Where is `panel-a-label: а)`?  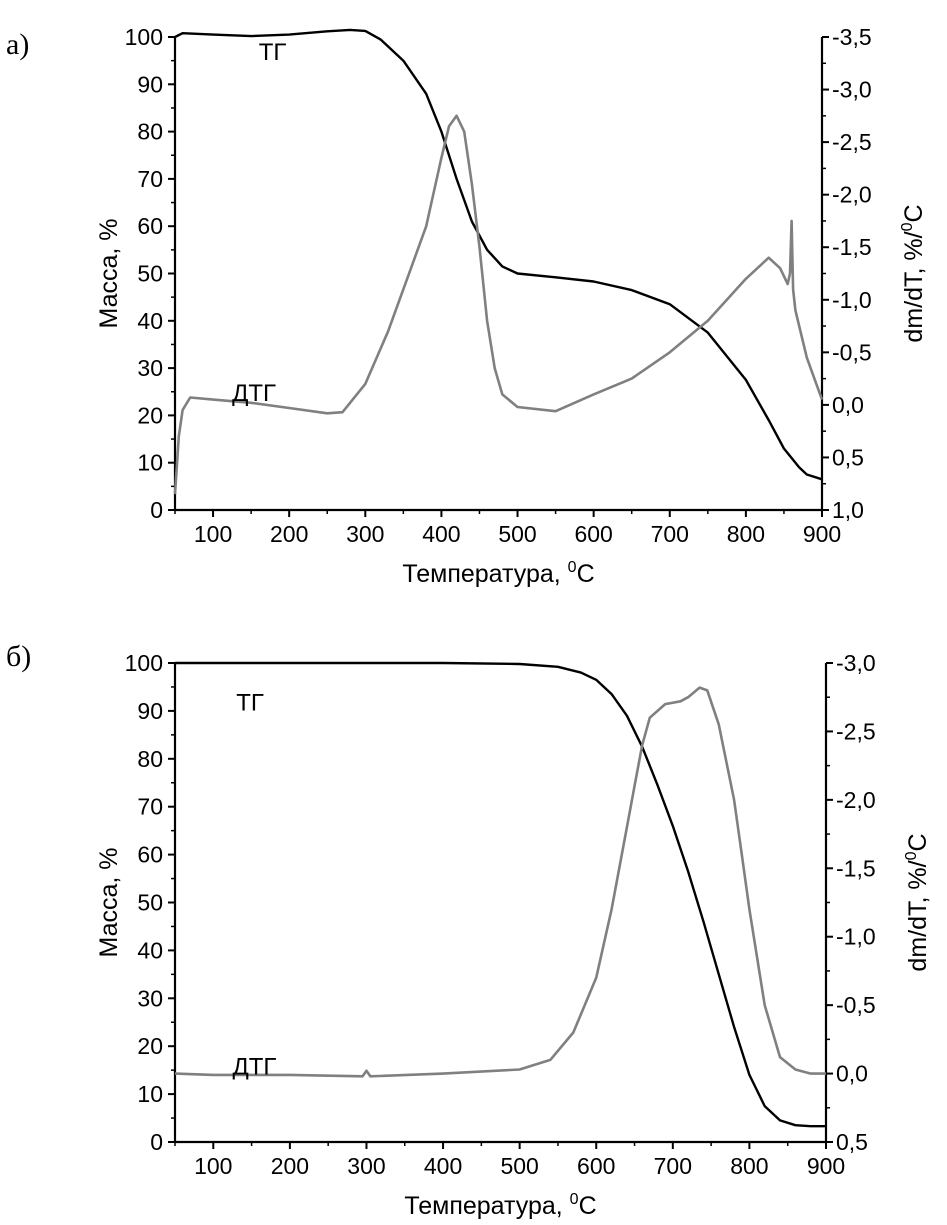
panel-a-label: а) is located at coordinates (17, 44).